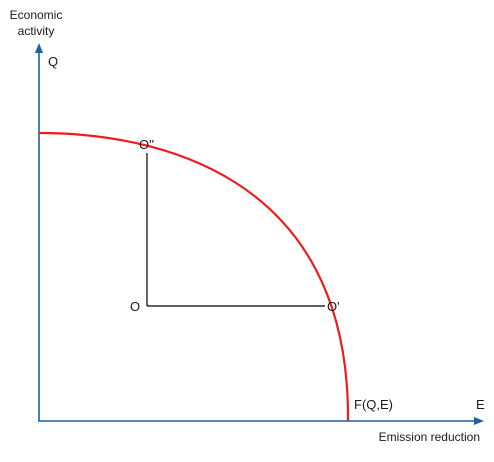 The width and height of the screenshot is (494, 462). I want to click on curve-label: F(Q,E), so click(373, 404).